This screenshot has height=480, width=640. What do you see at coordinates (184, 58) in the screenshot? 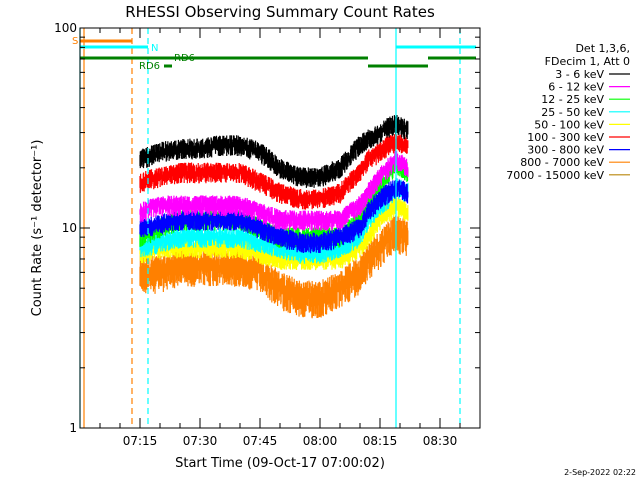
I see `annotation-label-3: RD6` at bounding box center [184, 58].